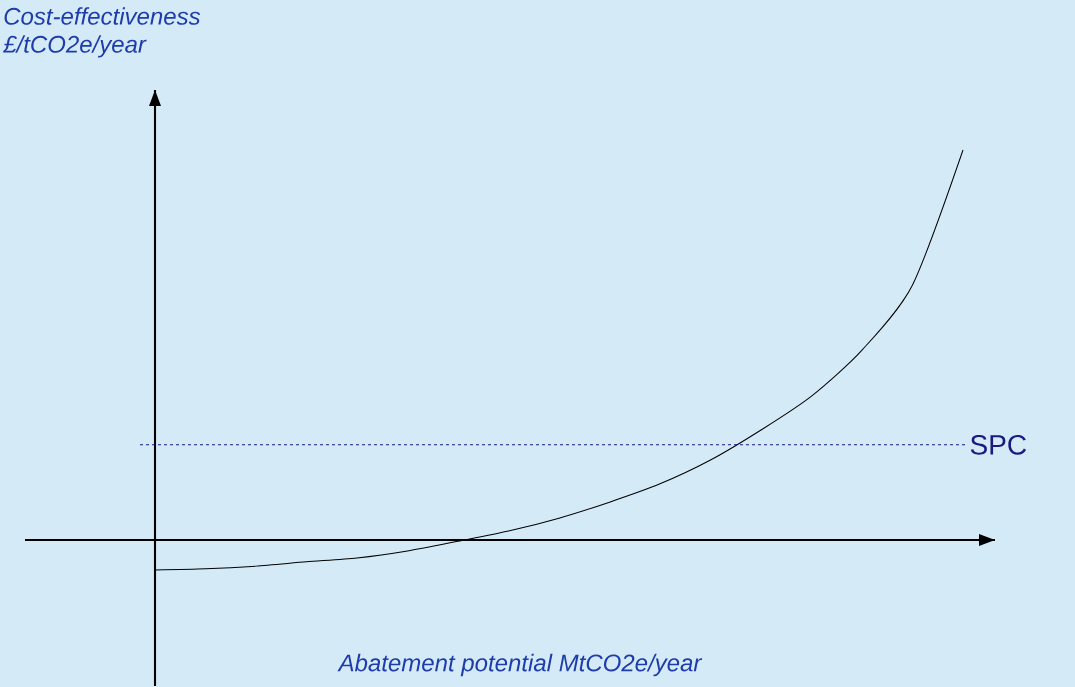  Describe the element at coordinates (998, 444) in the screenshot. I see `ref-line-label: SPC` at that location.